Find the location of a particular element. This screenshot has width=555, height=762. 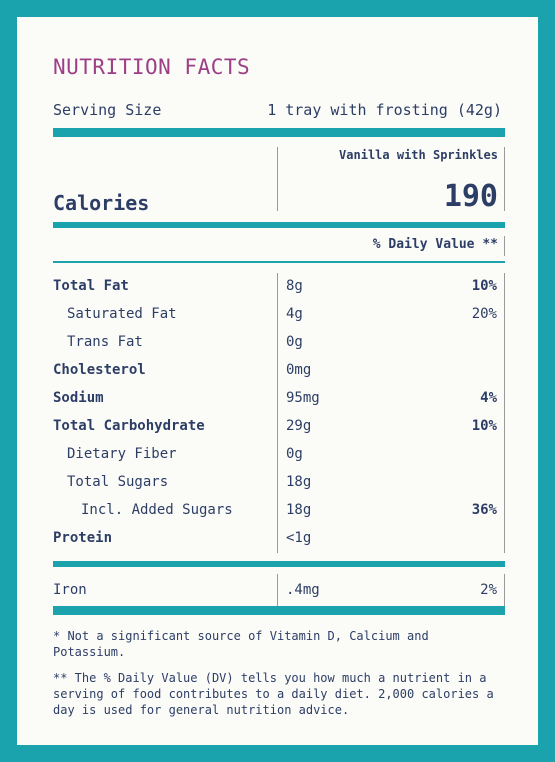

daily-value-header: % Daily Value ** is located at coordinates (435, 244).